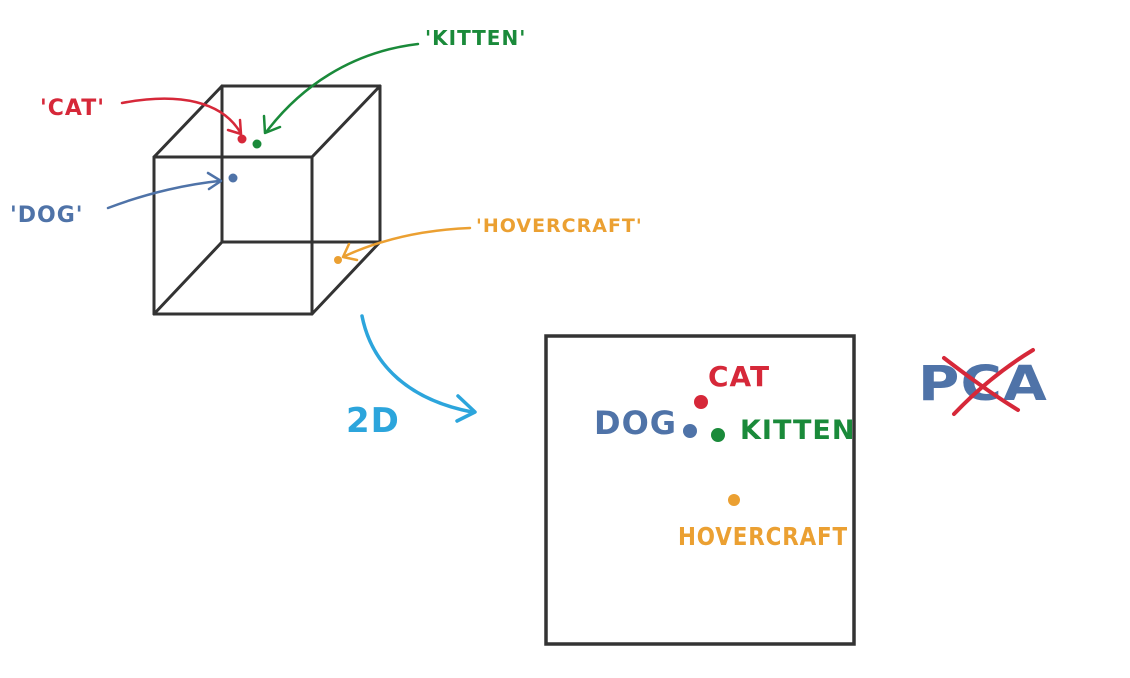  Describe the element at coordinates (188, 278) in the screenshot. I see `cube-edge-bl` at that location.